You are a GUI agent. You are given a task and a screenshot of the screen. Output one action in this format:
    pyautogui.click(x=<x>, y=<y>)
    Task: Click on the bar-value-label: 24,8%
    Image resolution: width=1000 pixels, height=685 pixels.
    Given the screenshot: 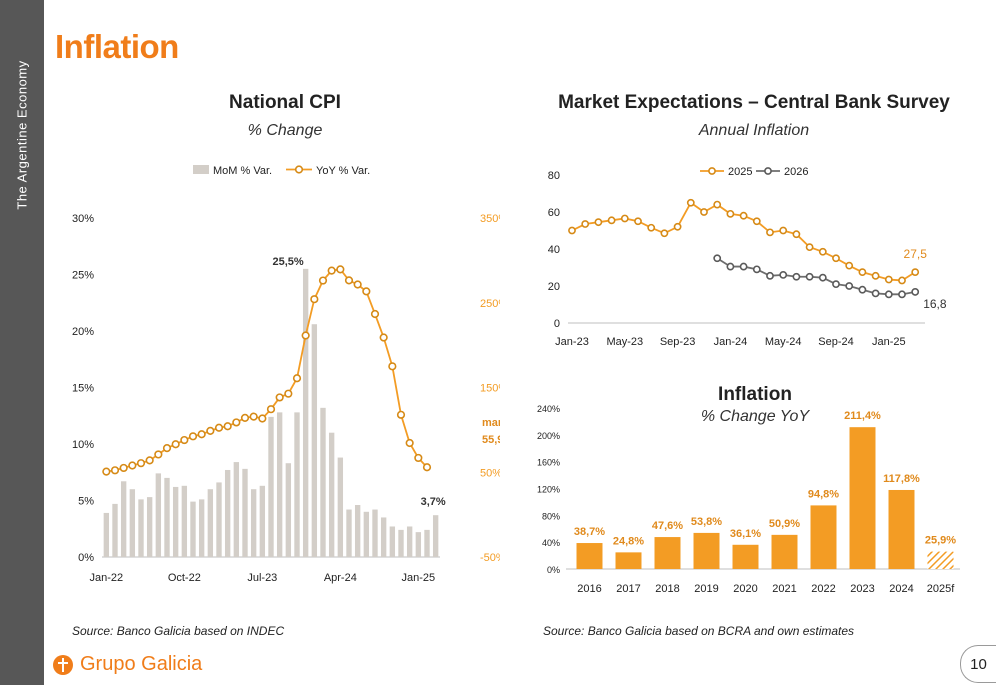 What is the action you would take?
    pyautogui.click(x=628, y=541)
    